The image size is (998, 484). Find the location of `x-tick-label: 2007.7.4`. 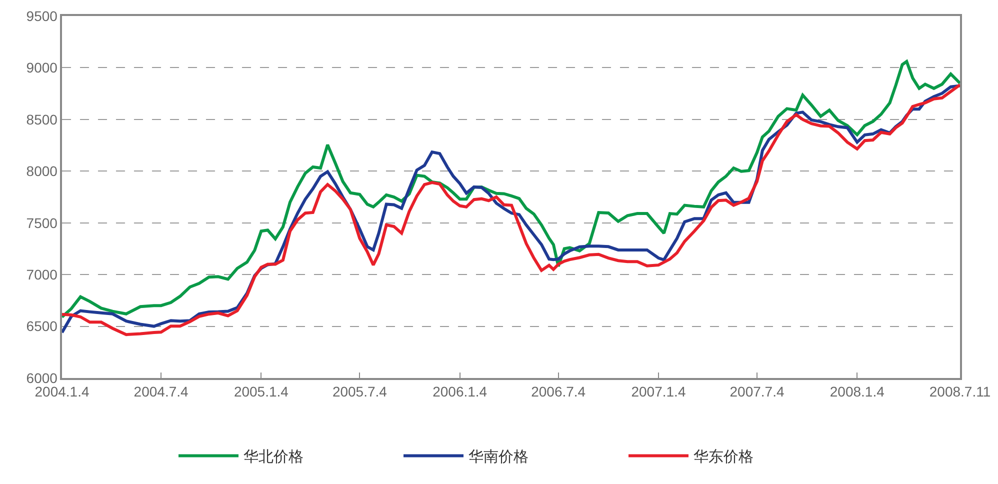

x-tick-label: 2007.7.4 is located at coordinates (757, 392).